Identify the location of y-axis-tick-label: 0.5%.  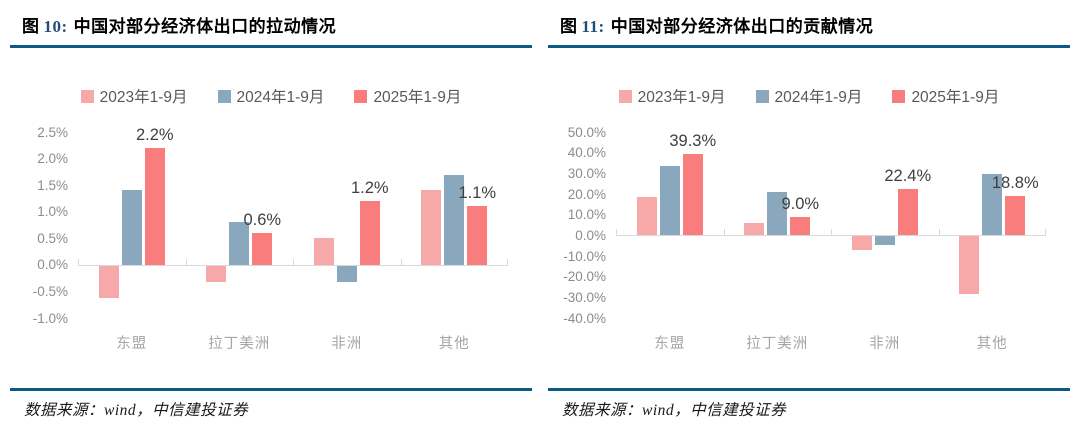
(52, 238).